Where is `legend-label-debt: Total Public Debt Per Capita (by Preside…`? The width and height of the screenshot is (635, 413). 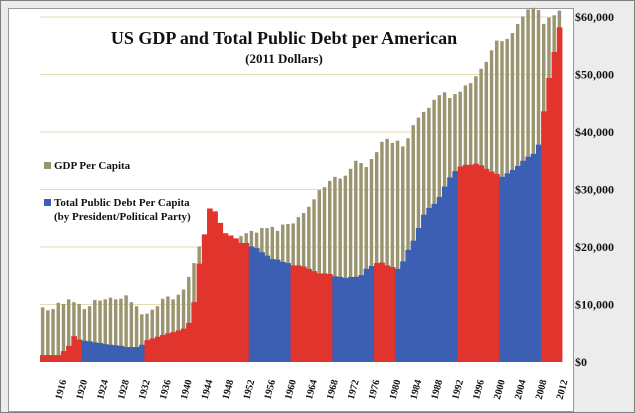 legend-label-debt: Total Public Debt Per Capita (by Preside… is located at coordinates (122, 210).